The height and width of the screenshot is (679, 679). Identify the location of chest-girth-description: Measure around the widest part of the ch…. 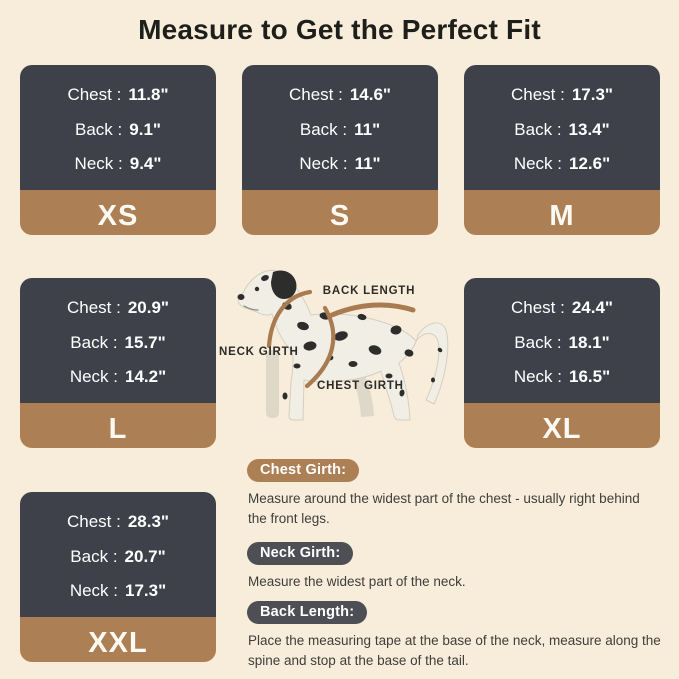
(444, 508).